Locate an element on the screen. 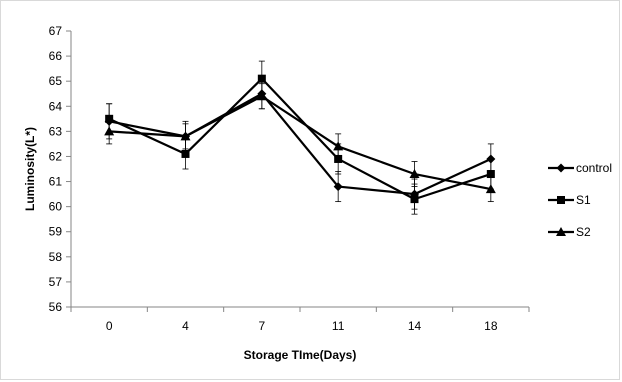  x-tick-label: 18 is located at coordinates (491, 326).